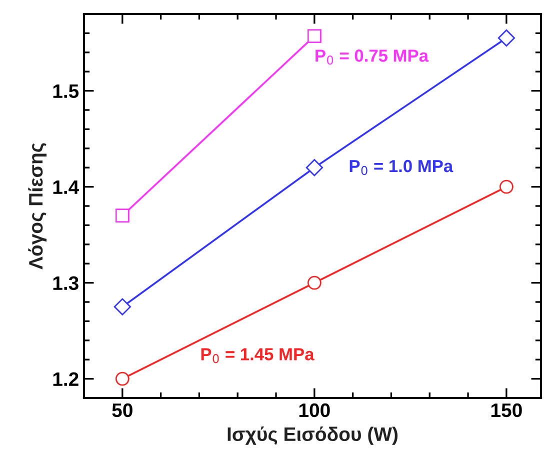  What do you see at coordinates (66, 91) in the screenshot?
I see `y-tick-label: 1.5` at bounding box center [66, 91].